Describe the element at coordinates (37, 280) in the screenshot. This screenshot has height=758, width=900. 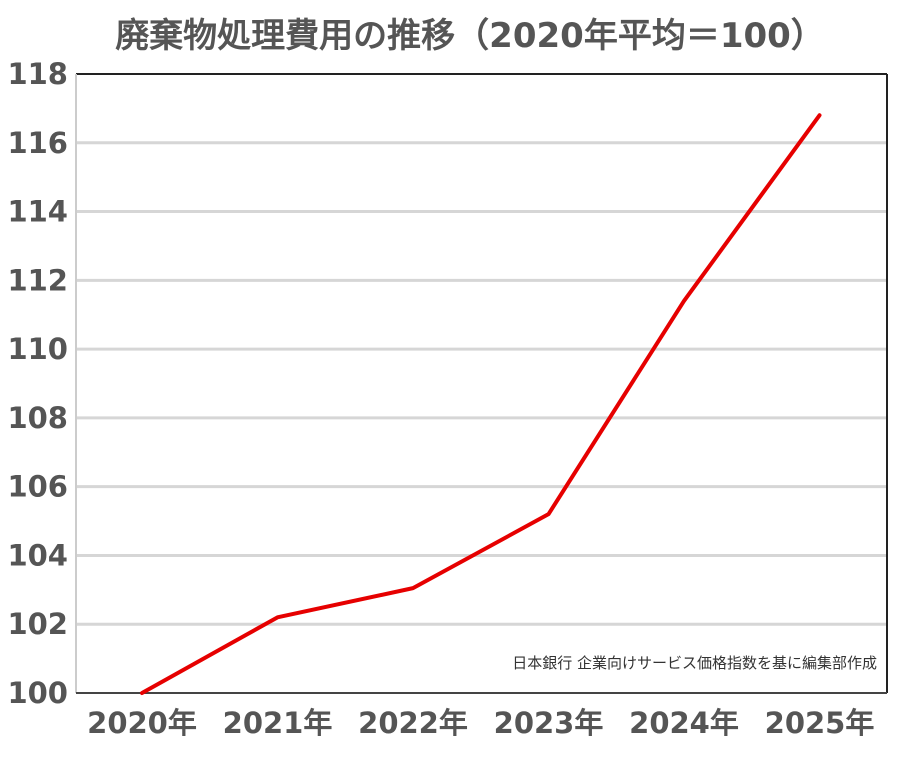
I see `y-tick-label: 112` at that location.